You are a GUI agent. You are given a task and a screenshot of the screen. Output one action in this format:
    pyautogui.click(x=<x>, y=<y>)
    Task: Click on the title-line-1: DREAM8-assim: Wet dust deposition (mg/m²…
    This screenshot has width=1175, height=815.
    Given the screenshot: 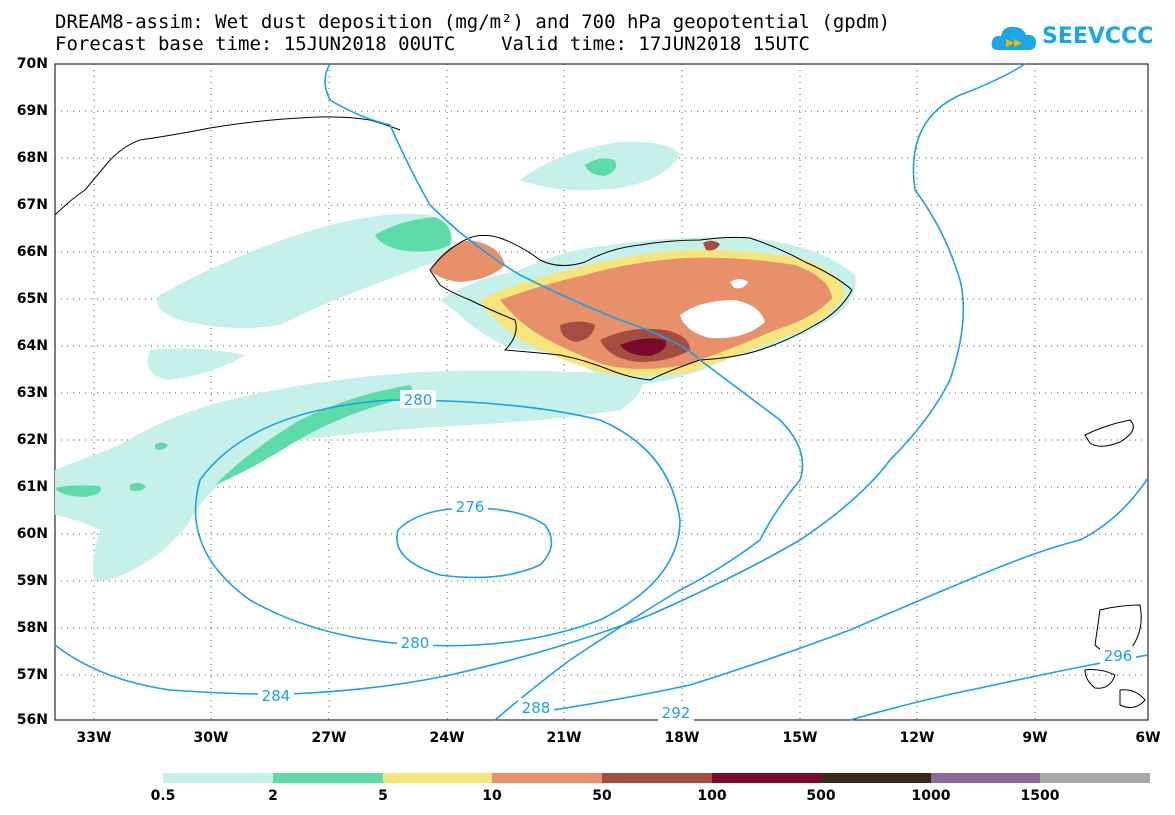 What is the action you would take?
    pyautogui.click(x=473, y=22)
    